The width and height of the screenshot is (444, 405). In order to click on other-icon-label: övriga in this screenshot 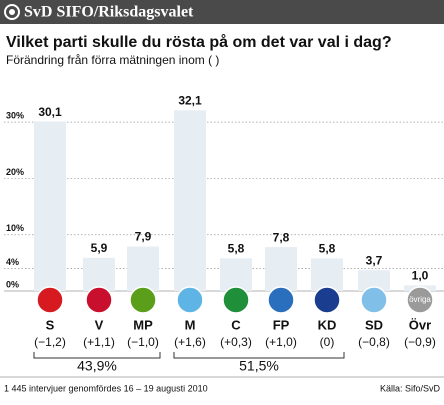, I will do `click(420, 299)`.